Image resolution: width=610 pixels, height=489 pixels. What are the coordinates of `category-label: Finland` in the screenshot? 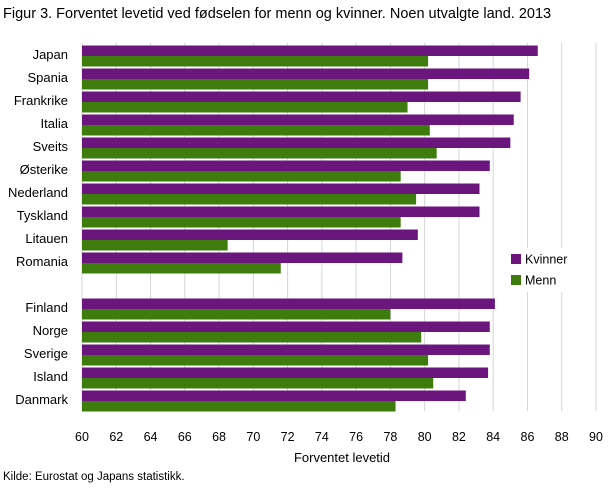 It's located at (46, 307).